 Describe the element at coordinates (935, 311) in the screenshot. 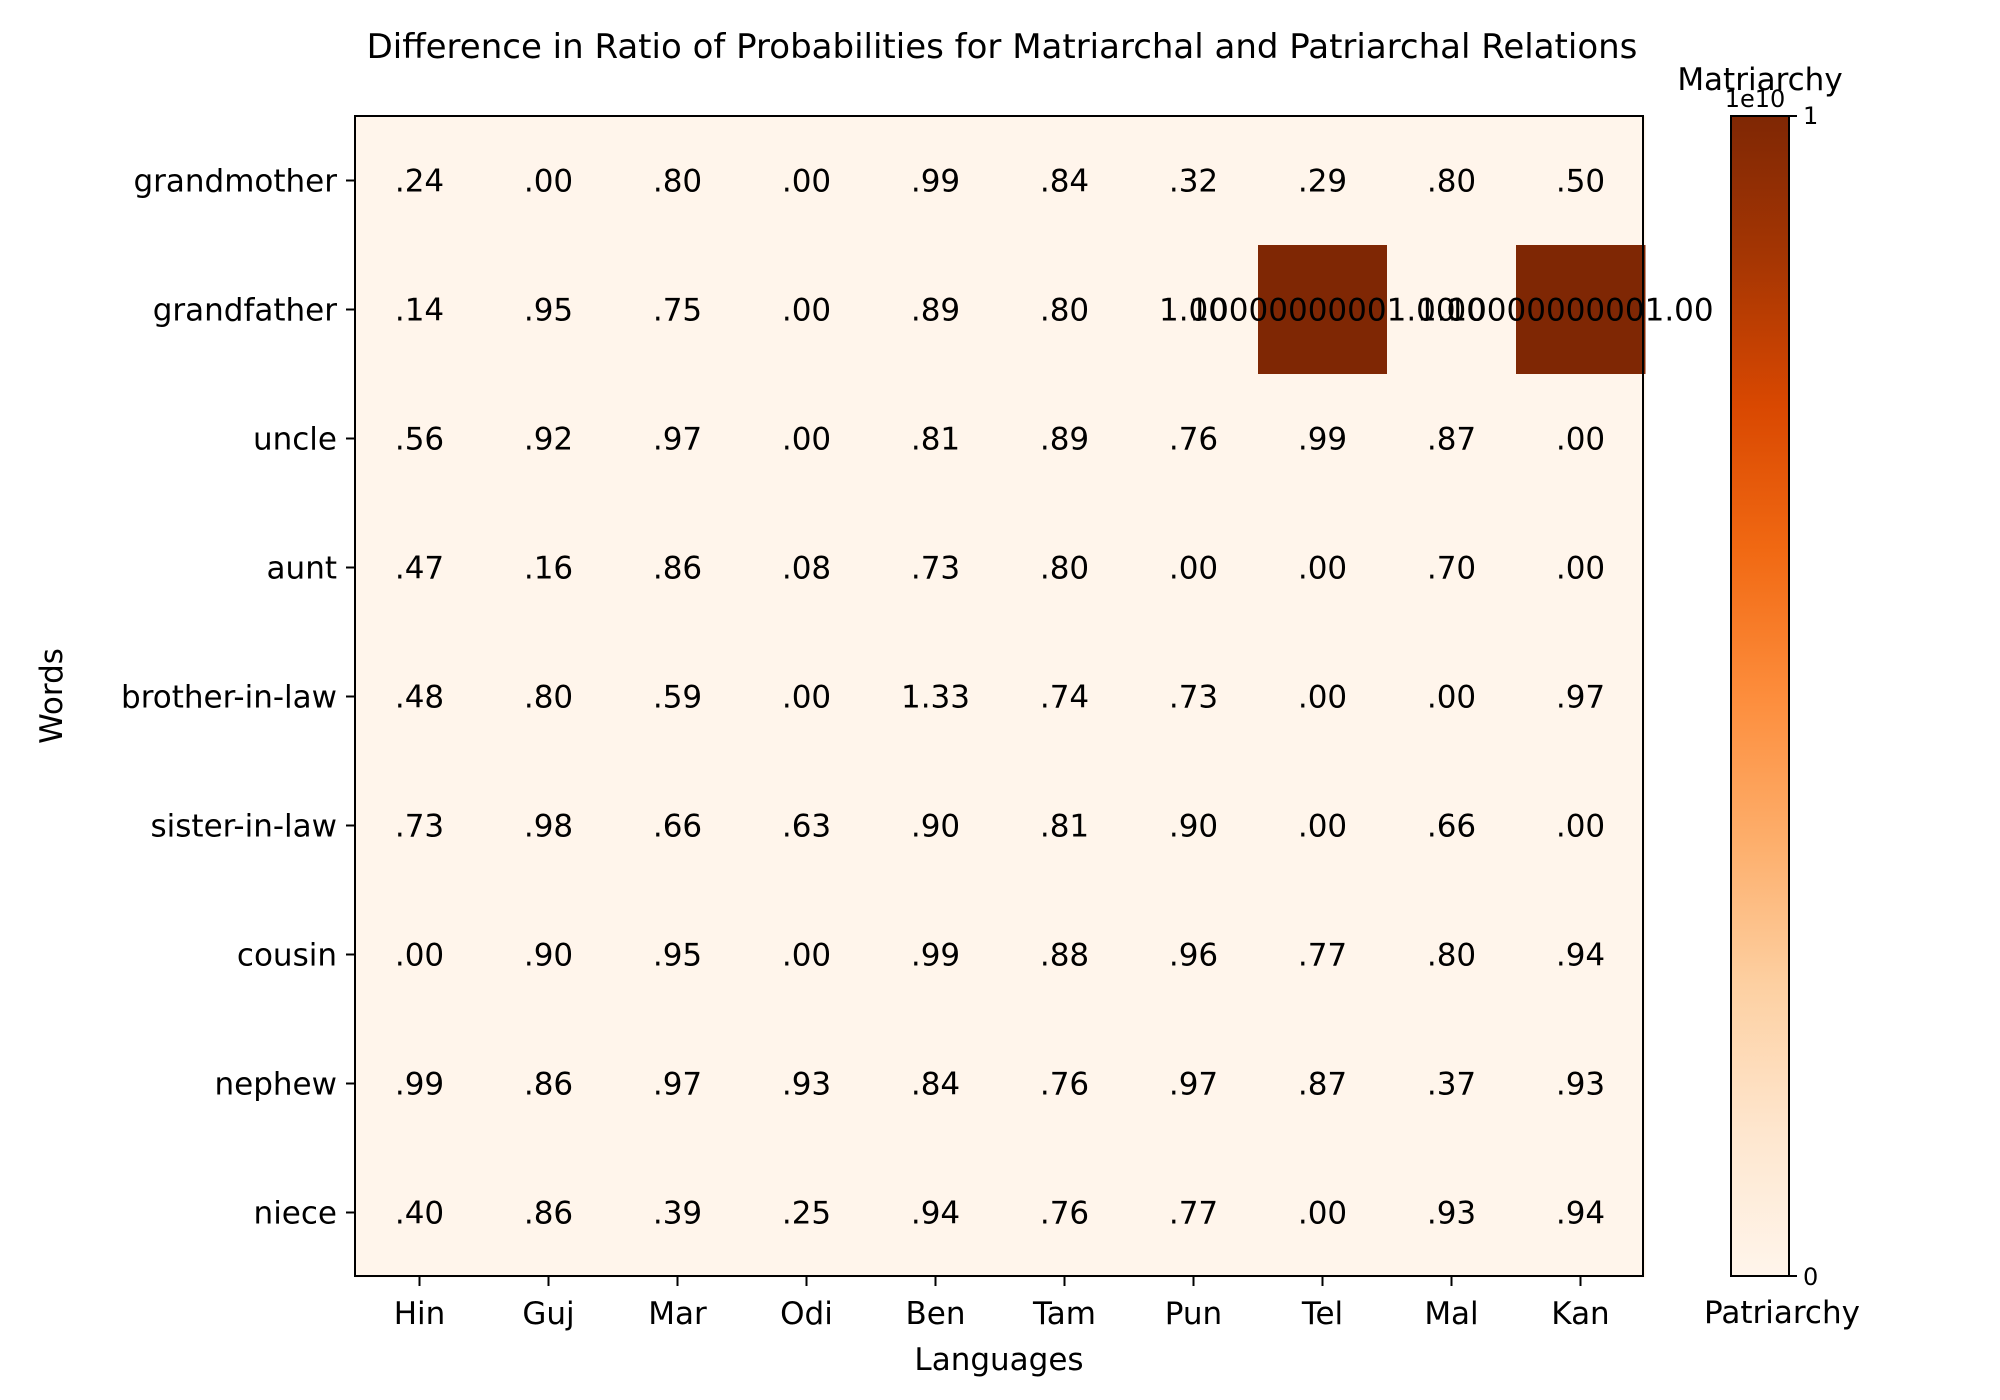

I see `cell-label: .89` at that location.